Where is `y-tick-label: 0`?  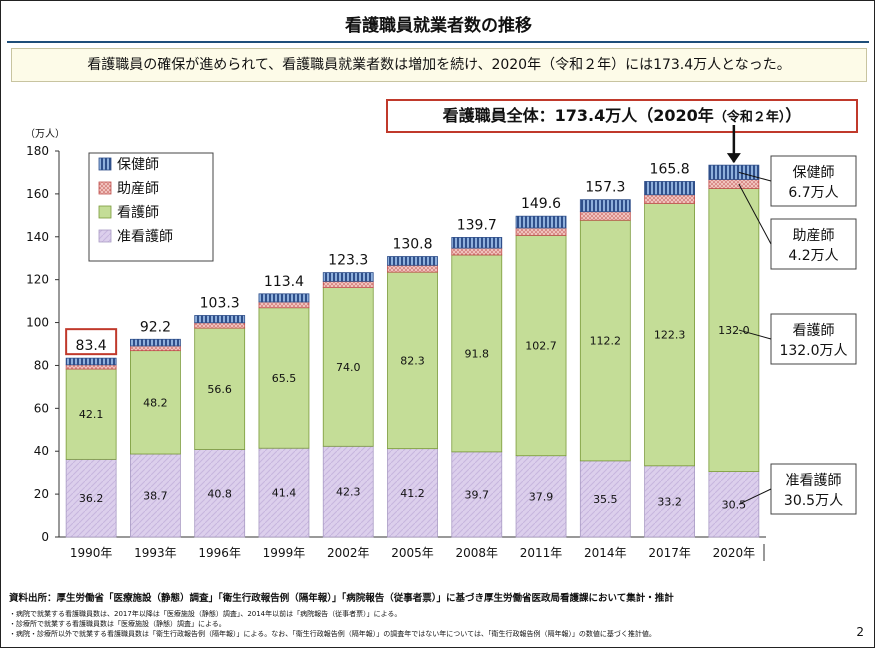 y-tick-label: 0 is located at coordinates (45, 537).